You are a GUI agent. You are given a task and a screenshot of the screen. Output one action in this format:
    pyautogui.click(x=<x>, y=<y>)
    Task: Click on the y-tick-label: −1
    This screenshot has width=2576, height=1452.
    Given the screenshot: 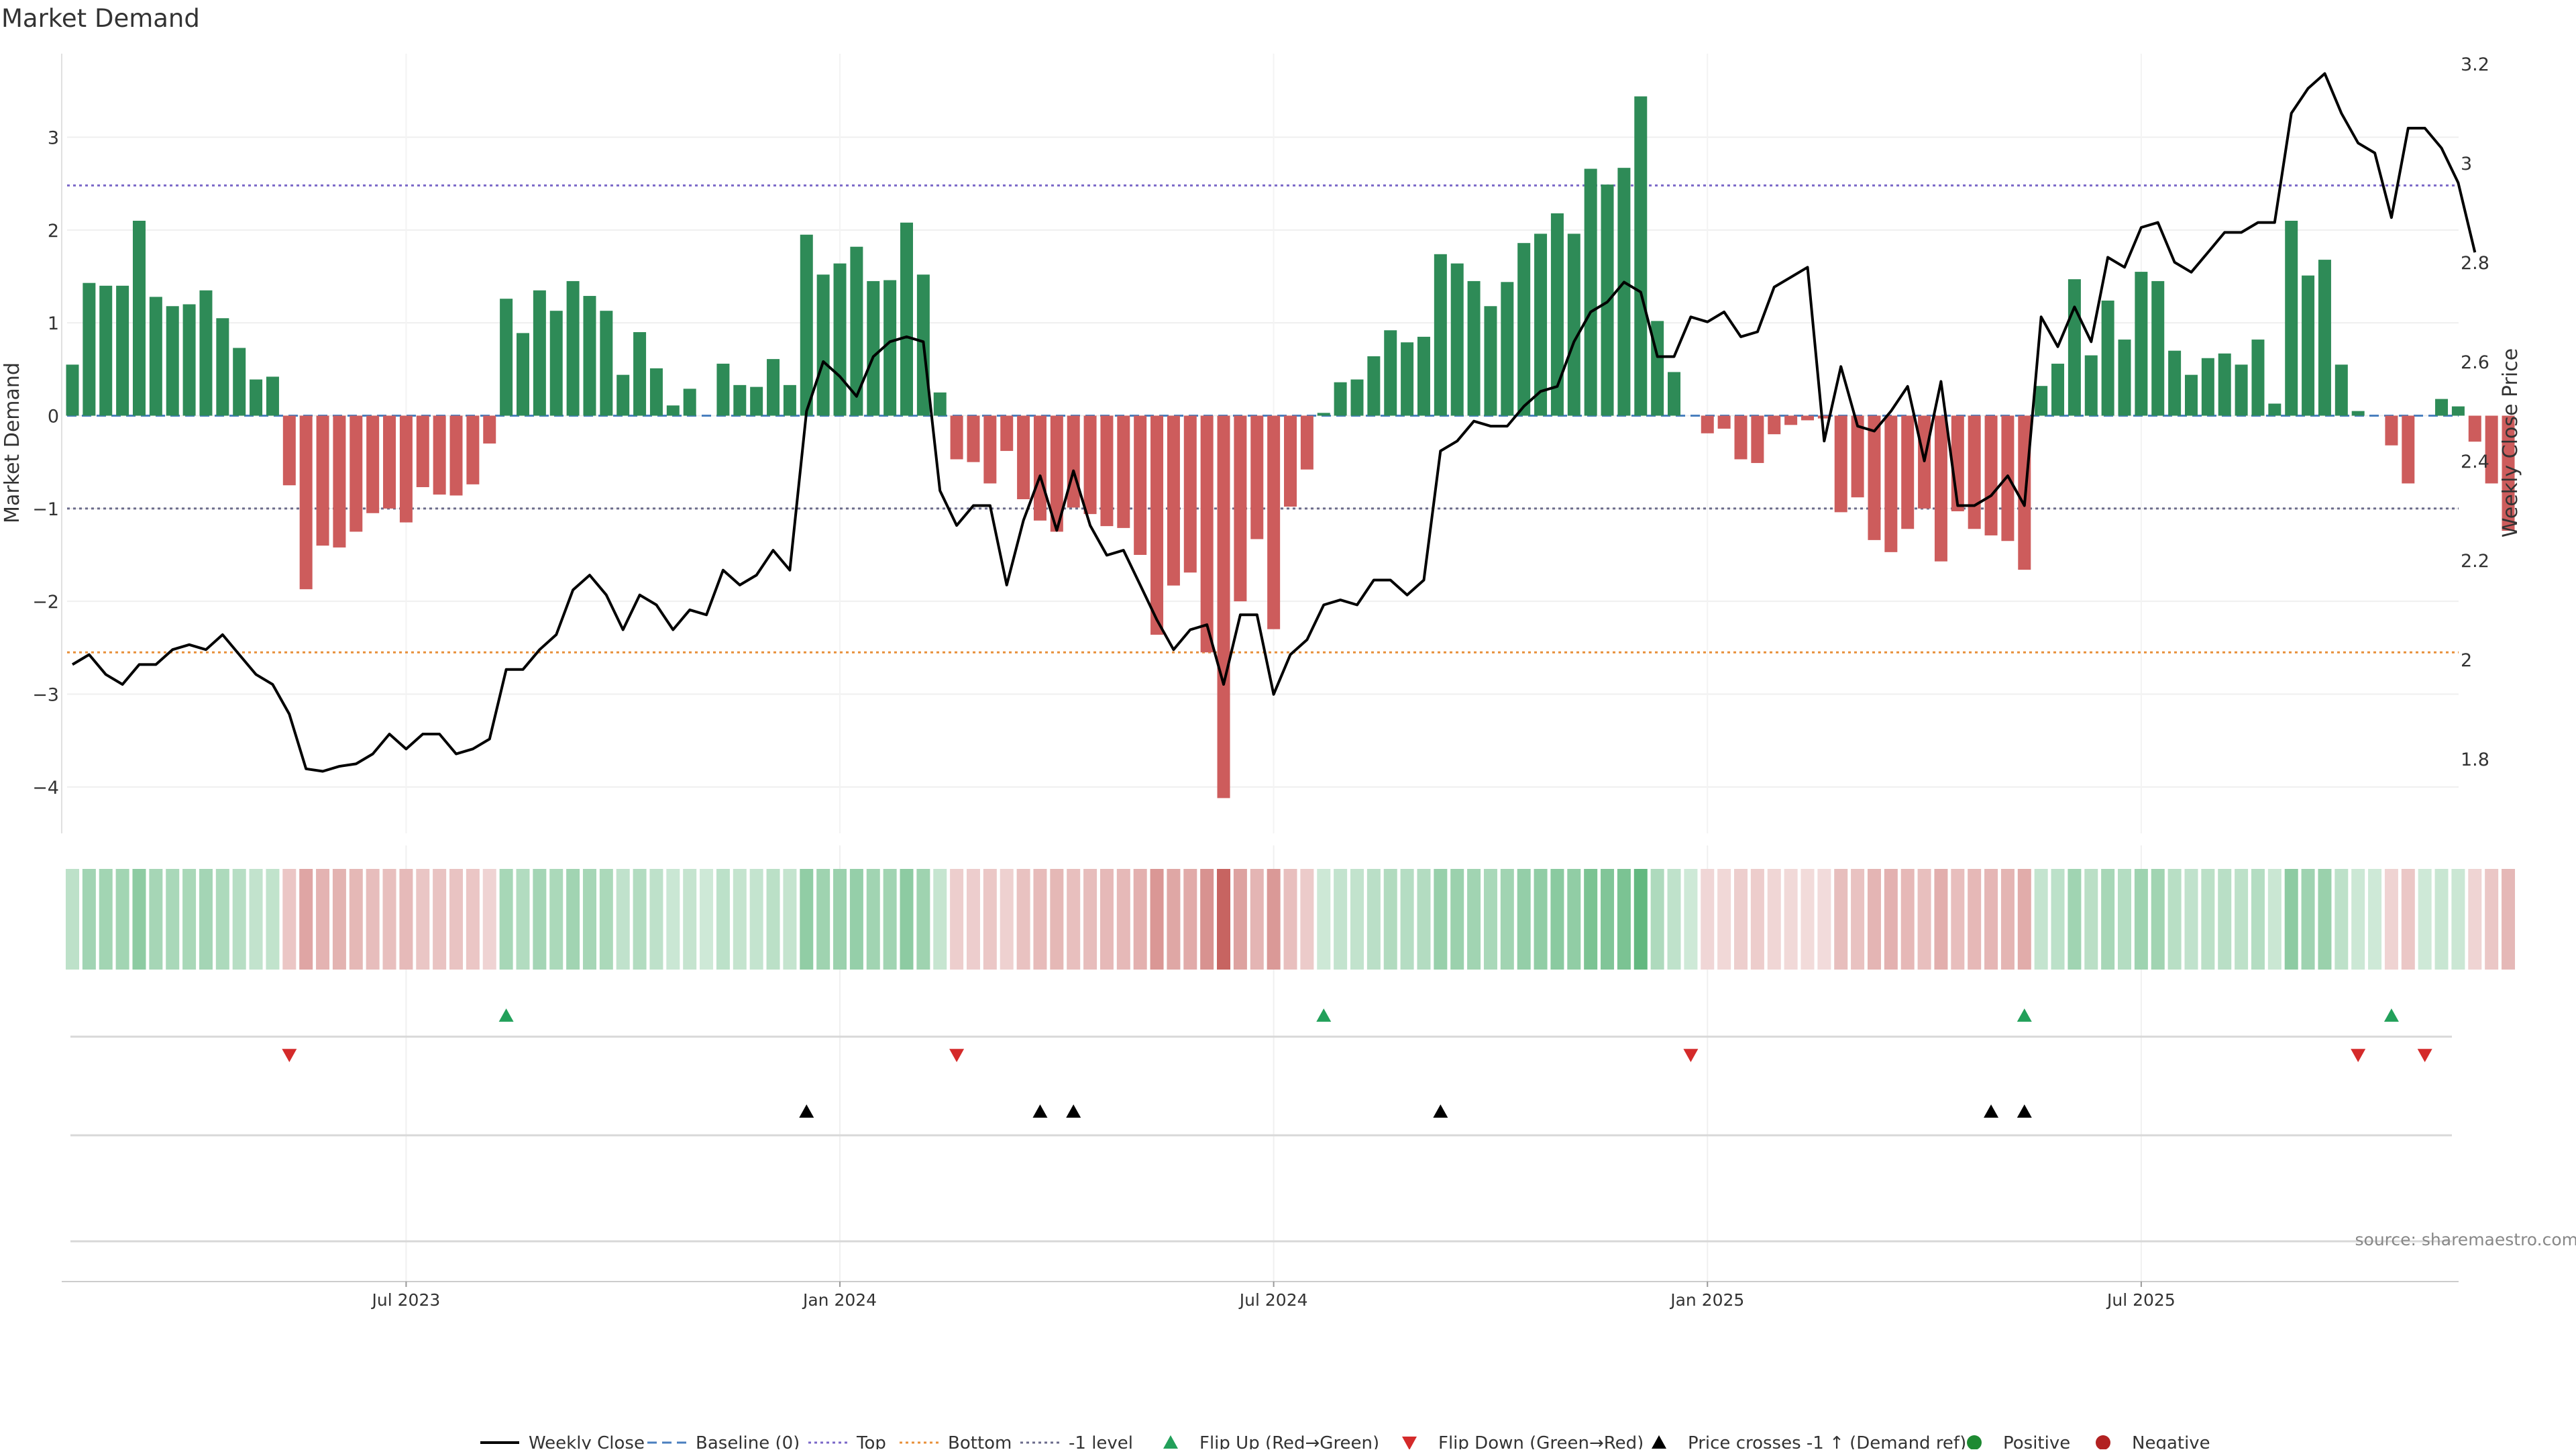 What is the action you would take?
    pyautogui.click(x=45, y=510)
    